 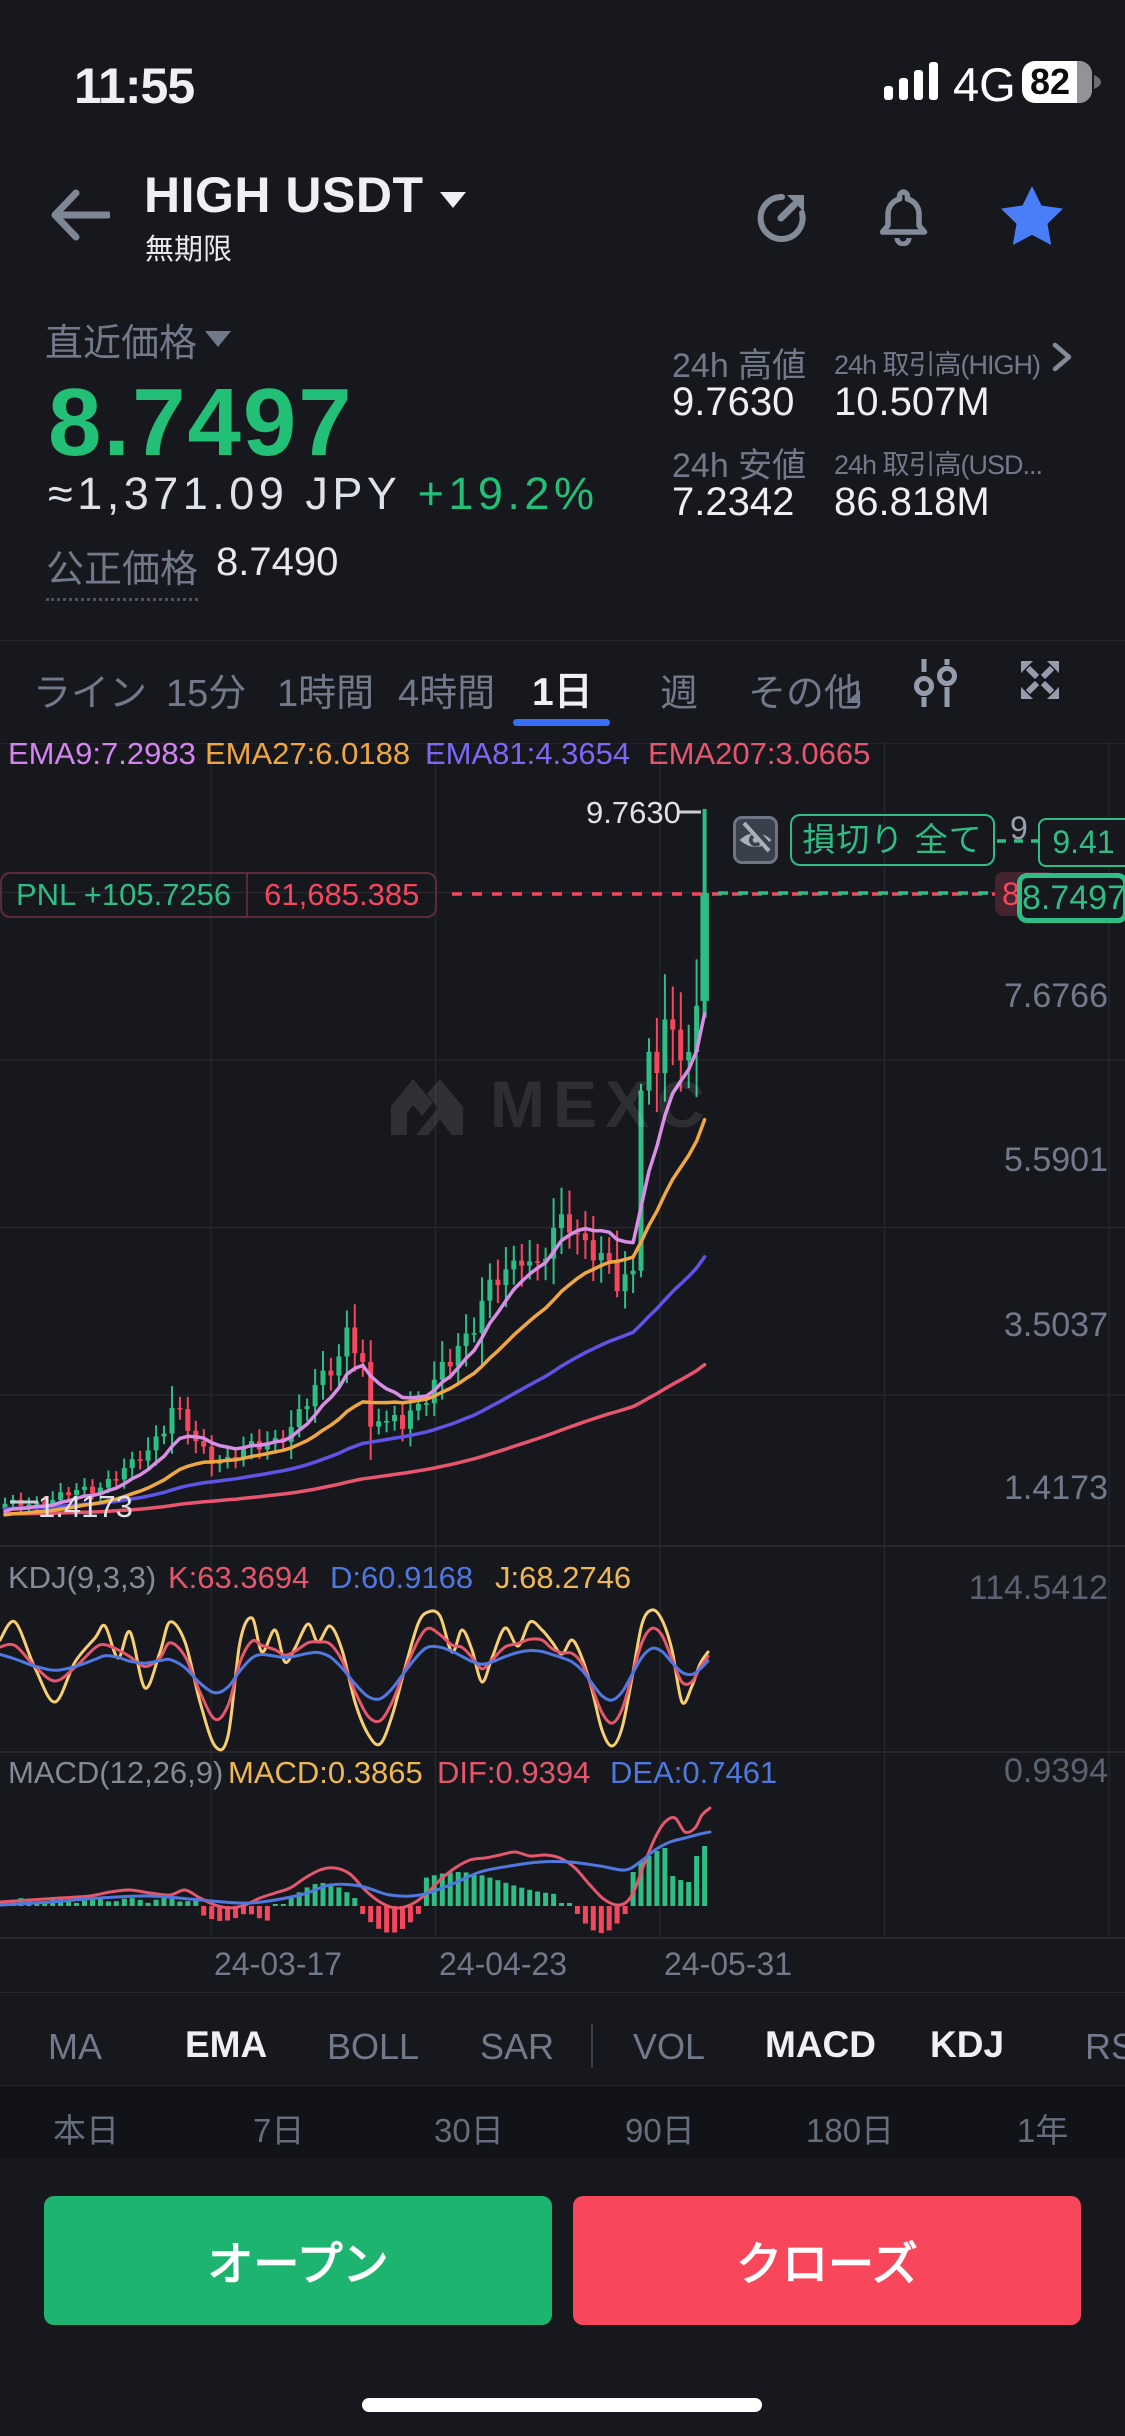 What do you see at coordinates (601, 1104) in the screenshot?
I see `svg-text: MEXC` at bounding box center [601, 1104].